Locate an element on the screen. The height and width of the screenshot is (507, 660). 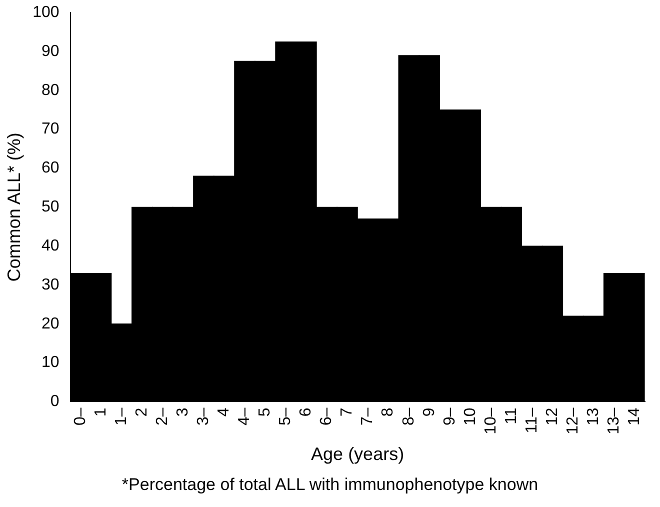
x-tick-label: 5 is located at coordinates (265, 412).